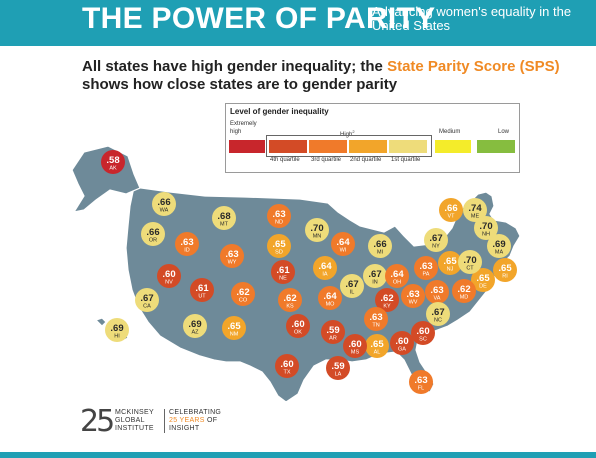  Describe the element at coordinates (450, 132) in the screenshot. I see `legend-label-medium: Medium` at that location.